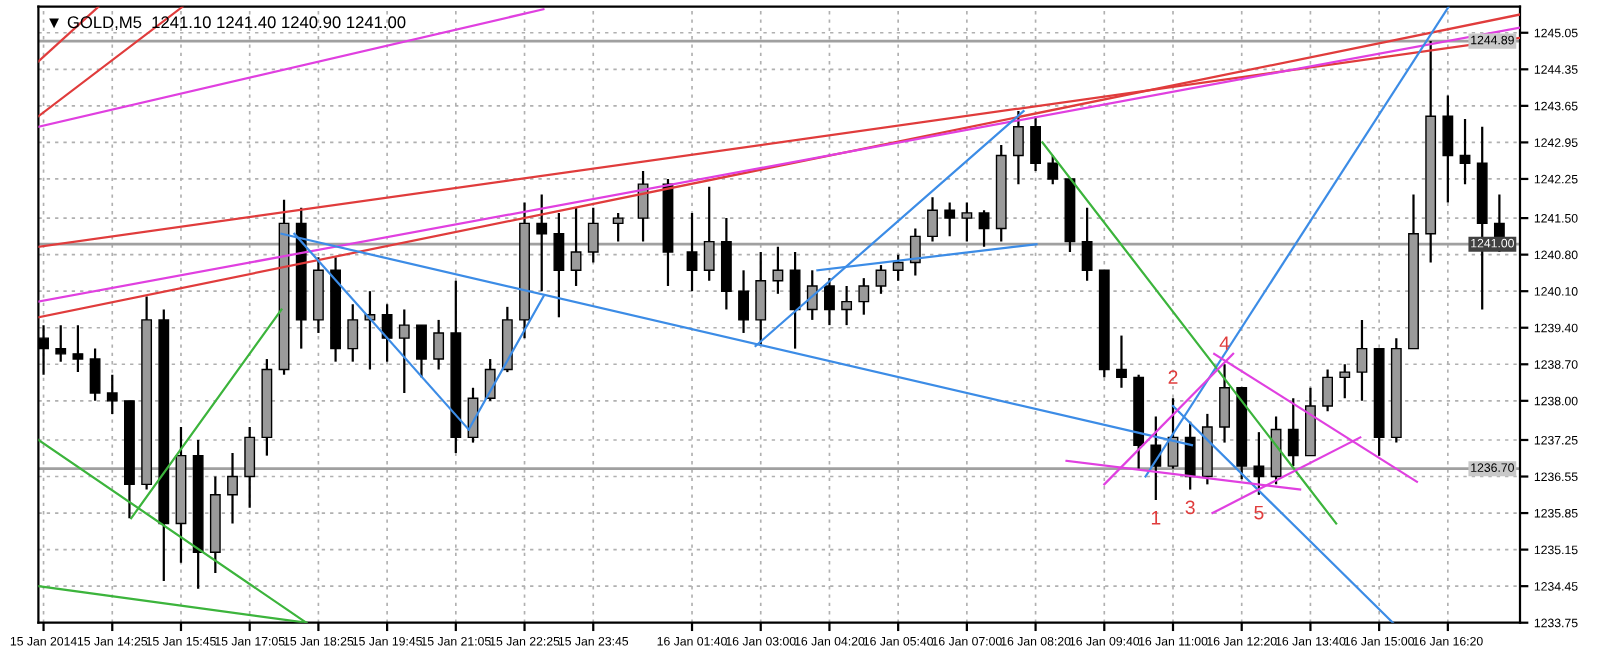  Describe the element at coordinates (1190, 507) in the screenshot. I see `annotation: 3` at that location.